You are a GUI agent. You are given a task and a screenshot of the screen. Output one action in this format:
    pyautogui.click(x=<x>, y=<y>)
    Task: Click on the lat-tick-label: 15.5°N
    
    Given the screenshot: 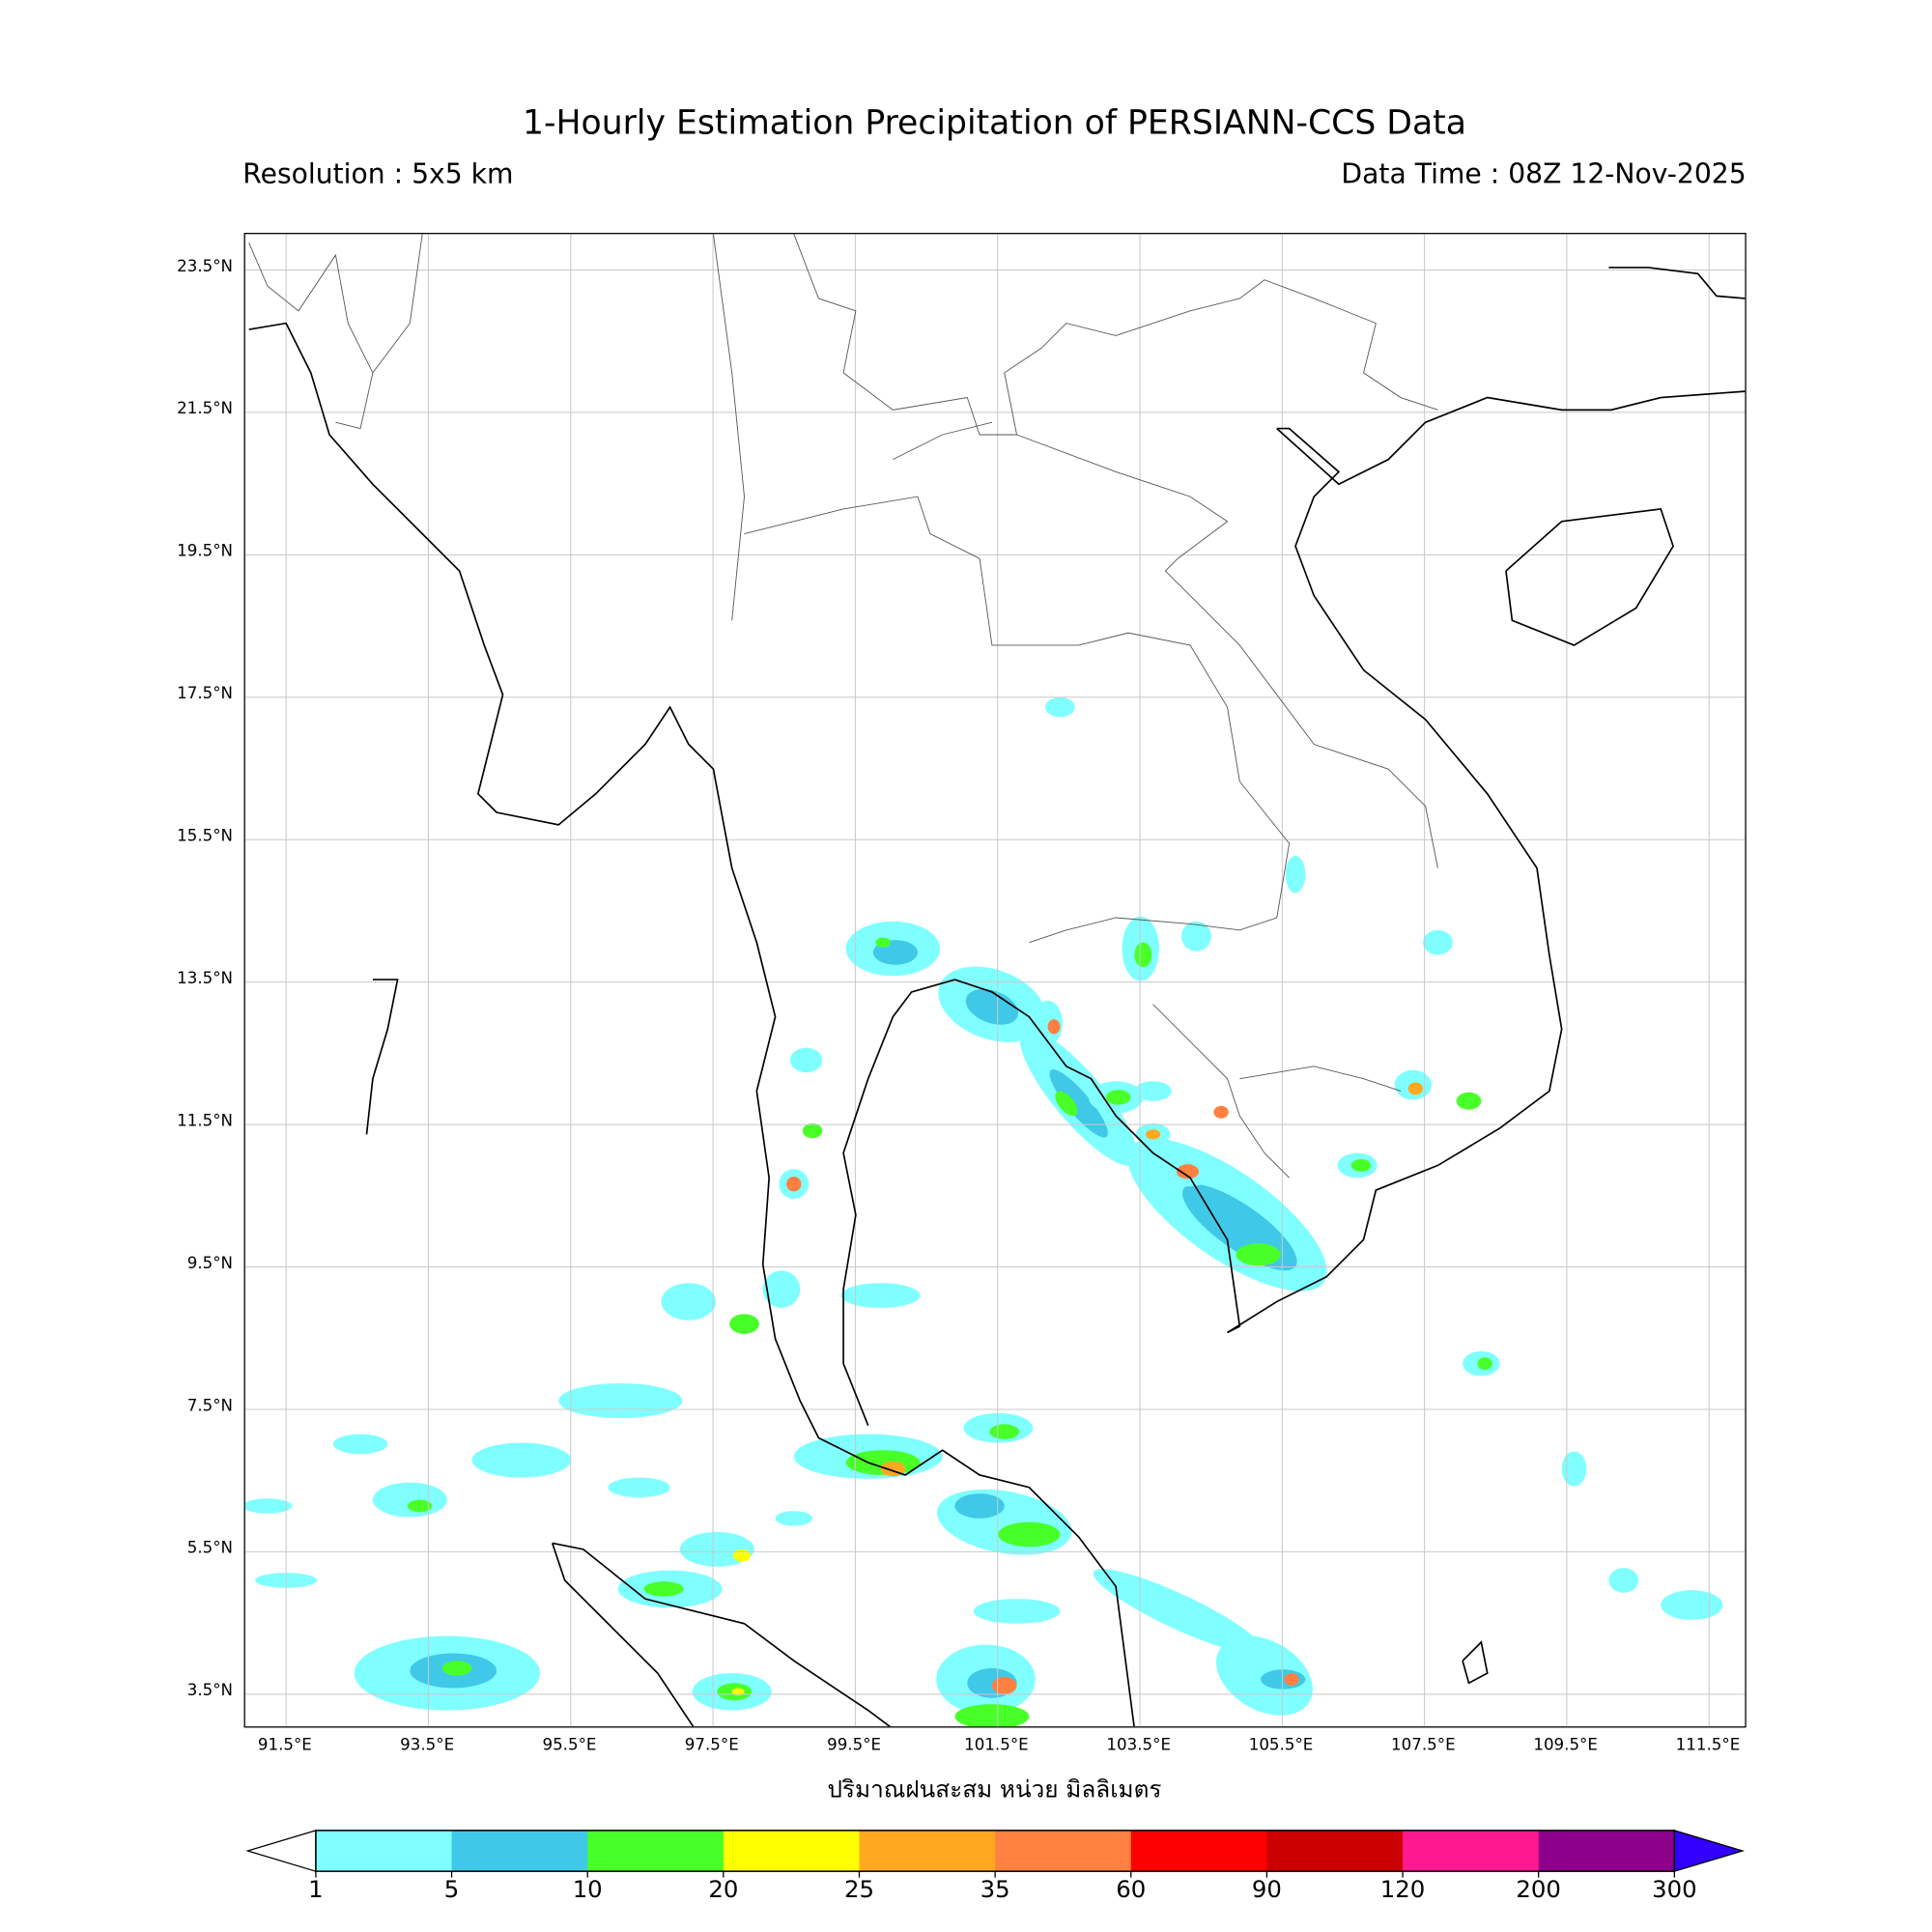 What is the action you would take?
    pyautogui.click(x=205, y=836)
    